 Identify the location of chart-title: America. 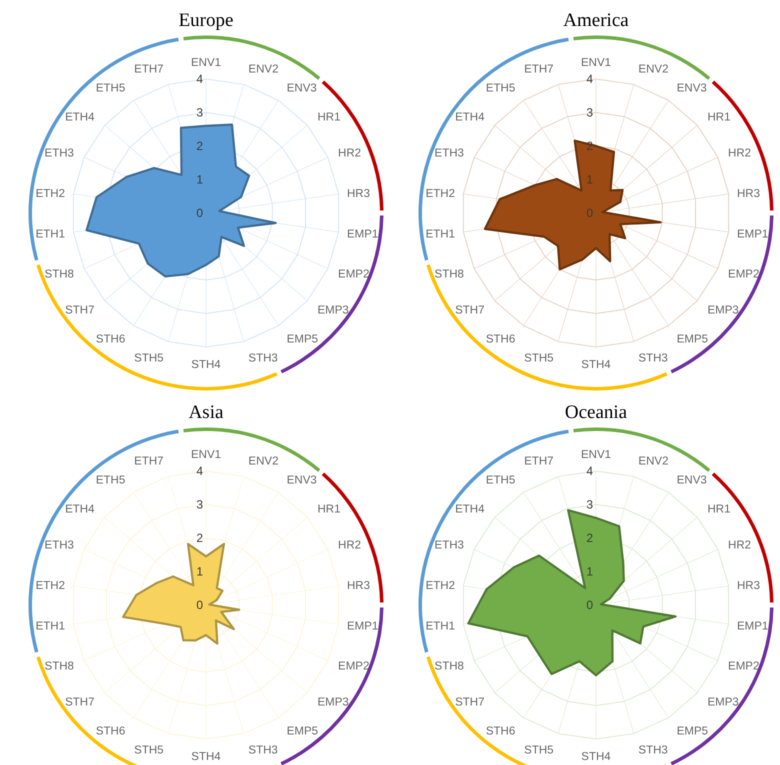
(596, 20).